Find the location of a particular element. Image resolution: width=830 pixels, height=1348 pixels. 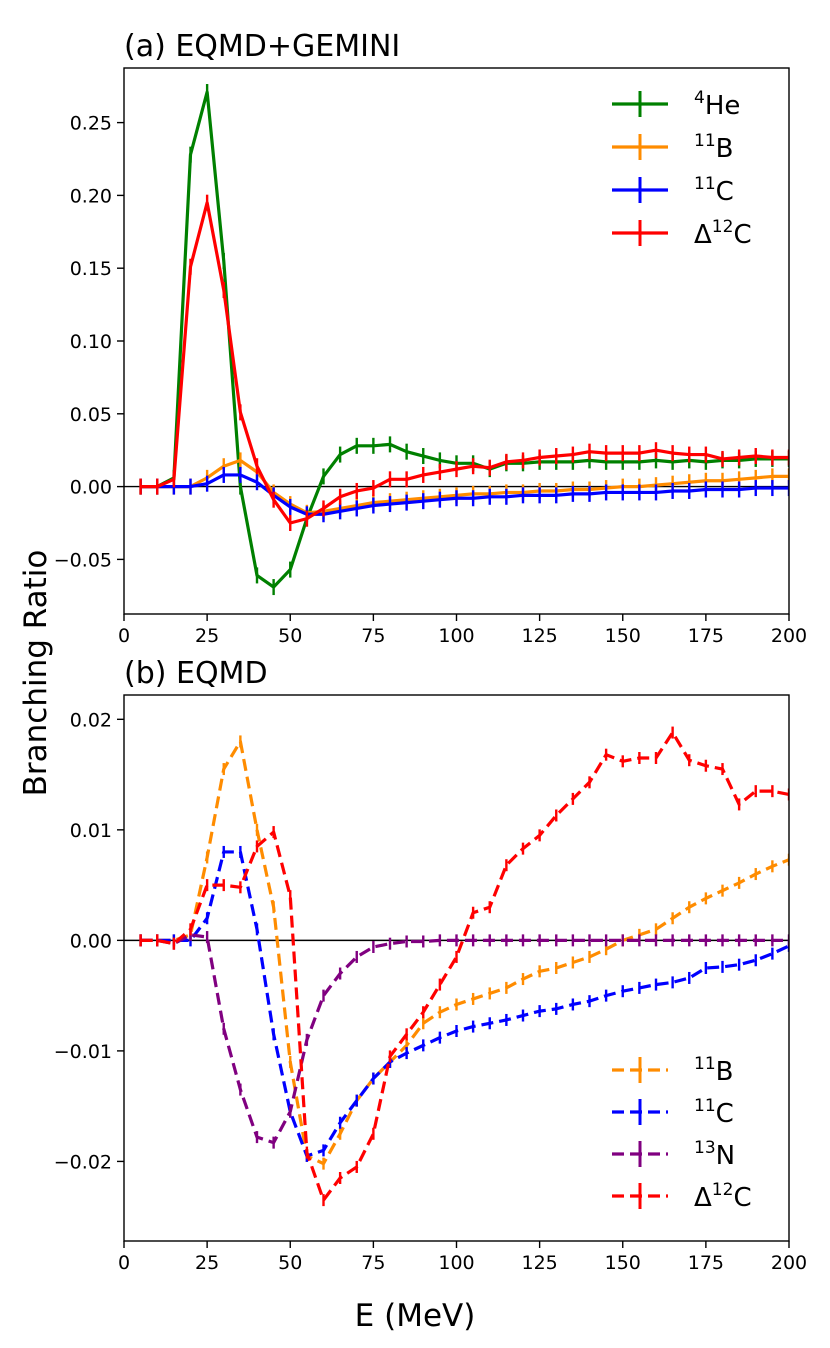

y-tick-label: 0.20 is located at coordinates (91, 196).